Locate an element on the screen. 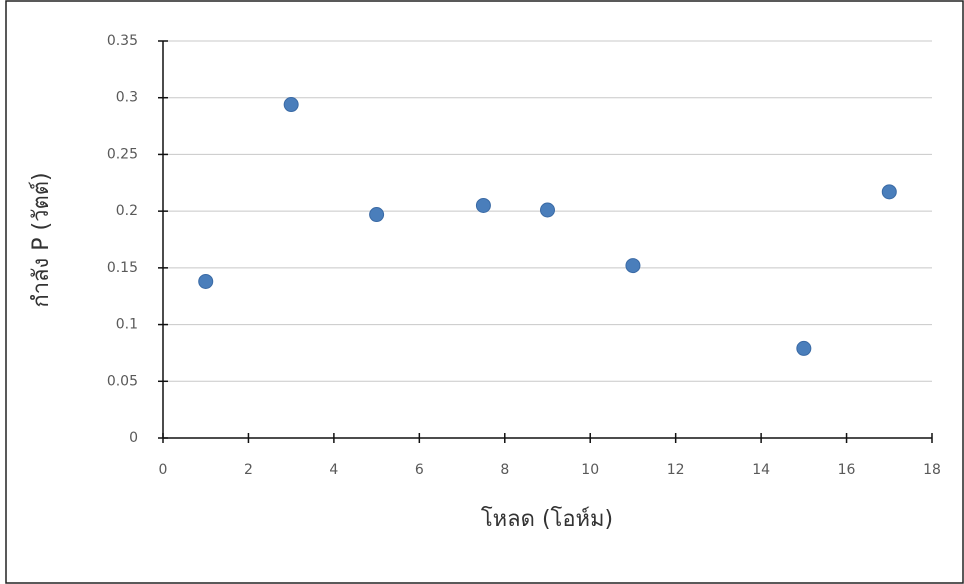  x-tick-label: 2 is located at coordinates (248, 470).